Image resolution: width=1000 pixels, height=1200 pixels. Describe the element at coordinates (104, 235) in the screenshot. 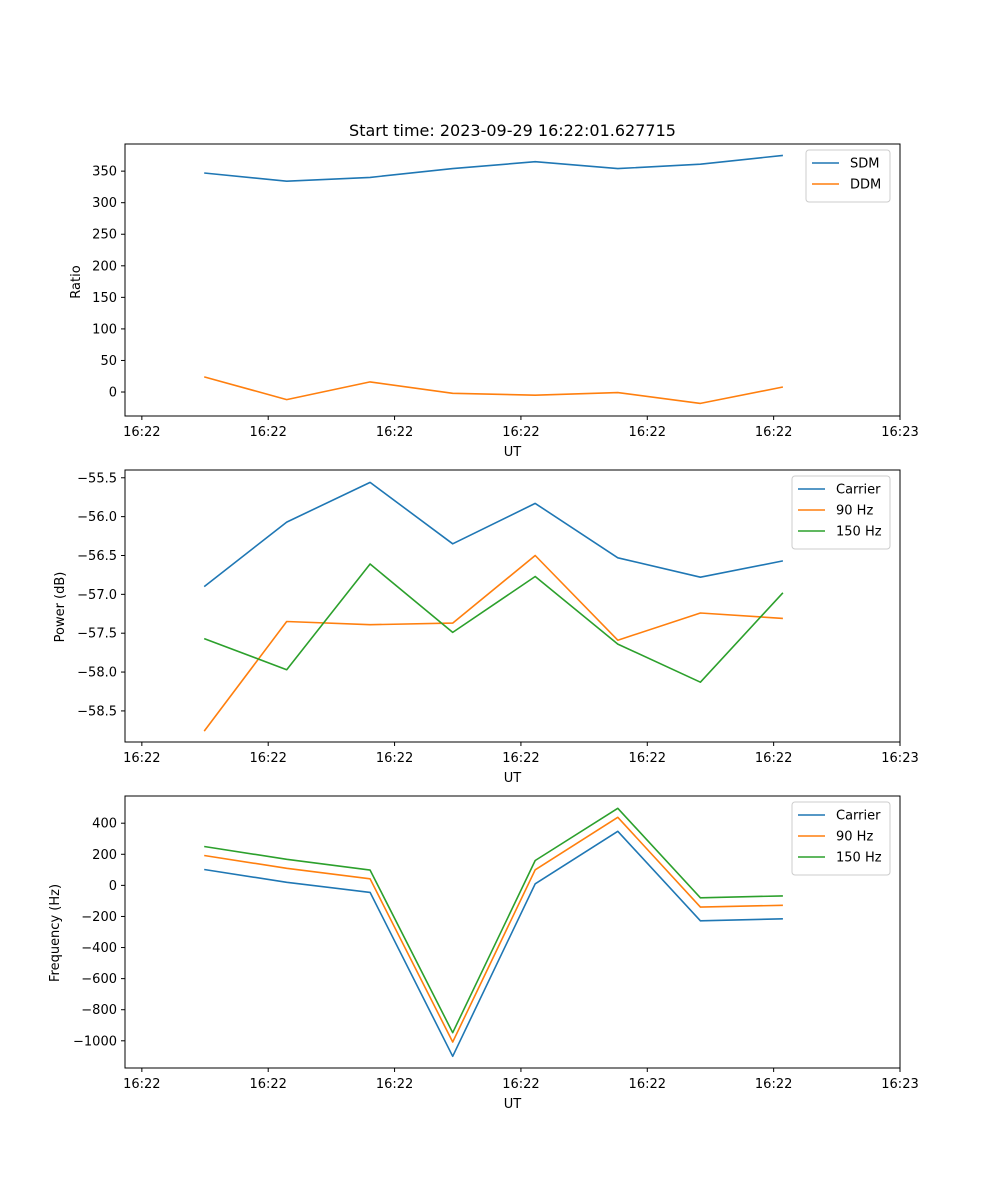

I see `y-tick-label: 250` at that location.